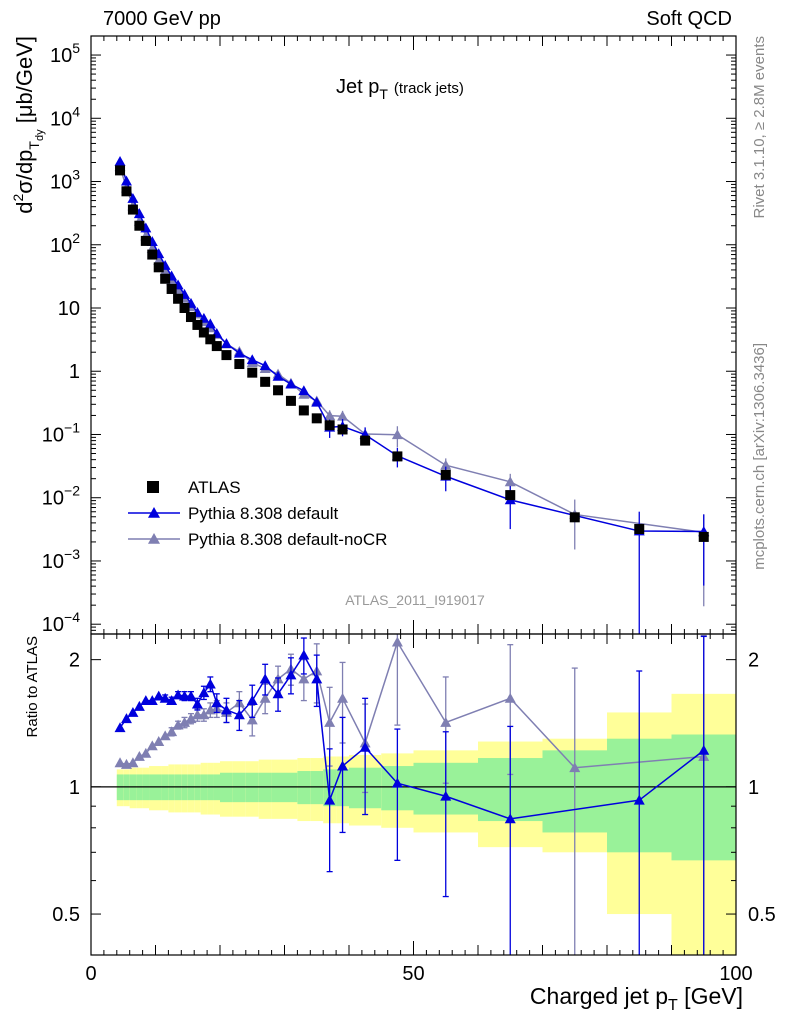 This screenshot has height=1024, width=786. Describe the element at coordinates (76, 48) in the screenshot. I see `ytick-exponent: 5` at that location.